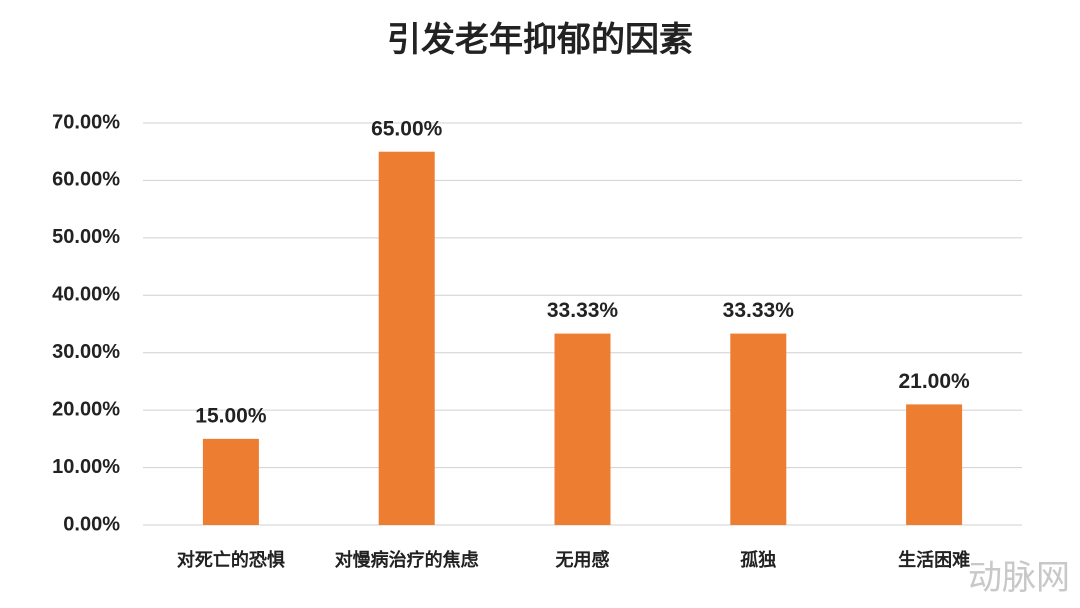 This screenshot has height=608, width=1080. Describe the element at coordinates (758, 559) in the screenshot. I see `x-tick-label: 孤独` at that location.